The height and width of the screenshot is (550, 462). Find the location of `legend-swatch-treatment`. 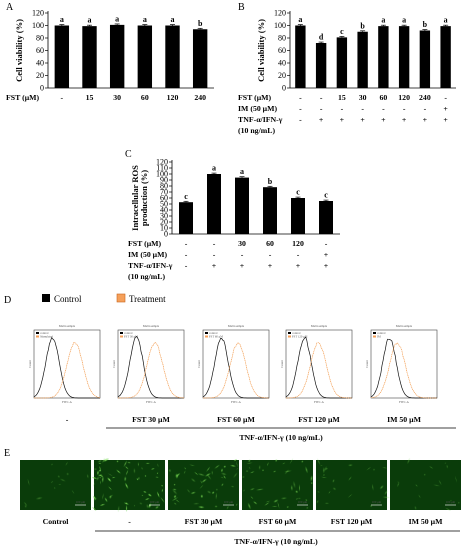

legend-swatch-treatment is located at coordinates (121, 298).